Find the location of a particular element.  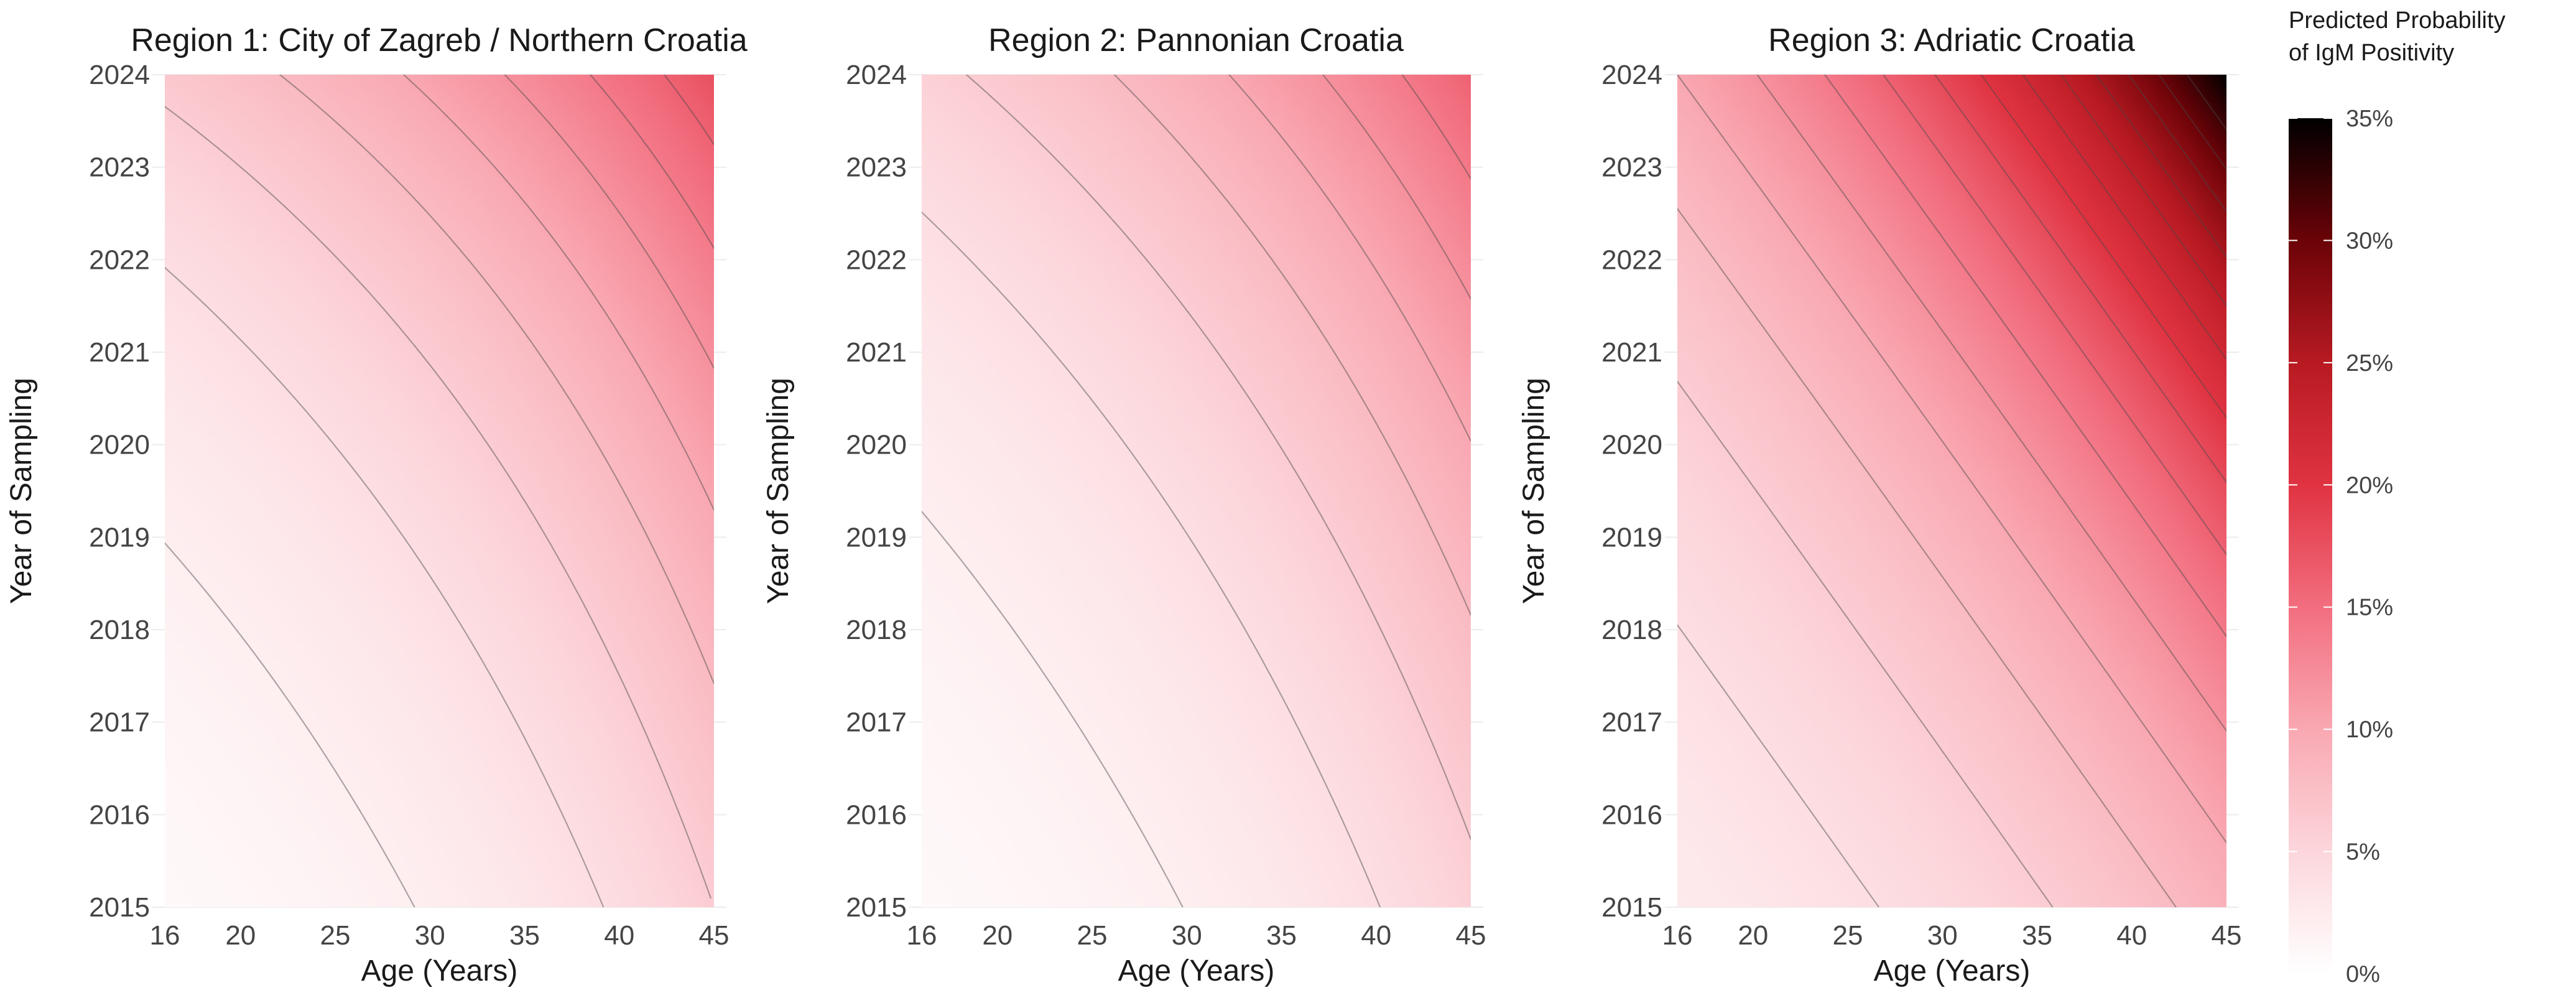

legend-tick-label: 25% is located at coordinates (2369, 363).